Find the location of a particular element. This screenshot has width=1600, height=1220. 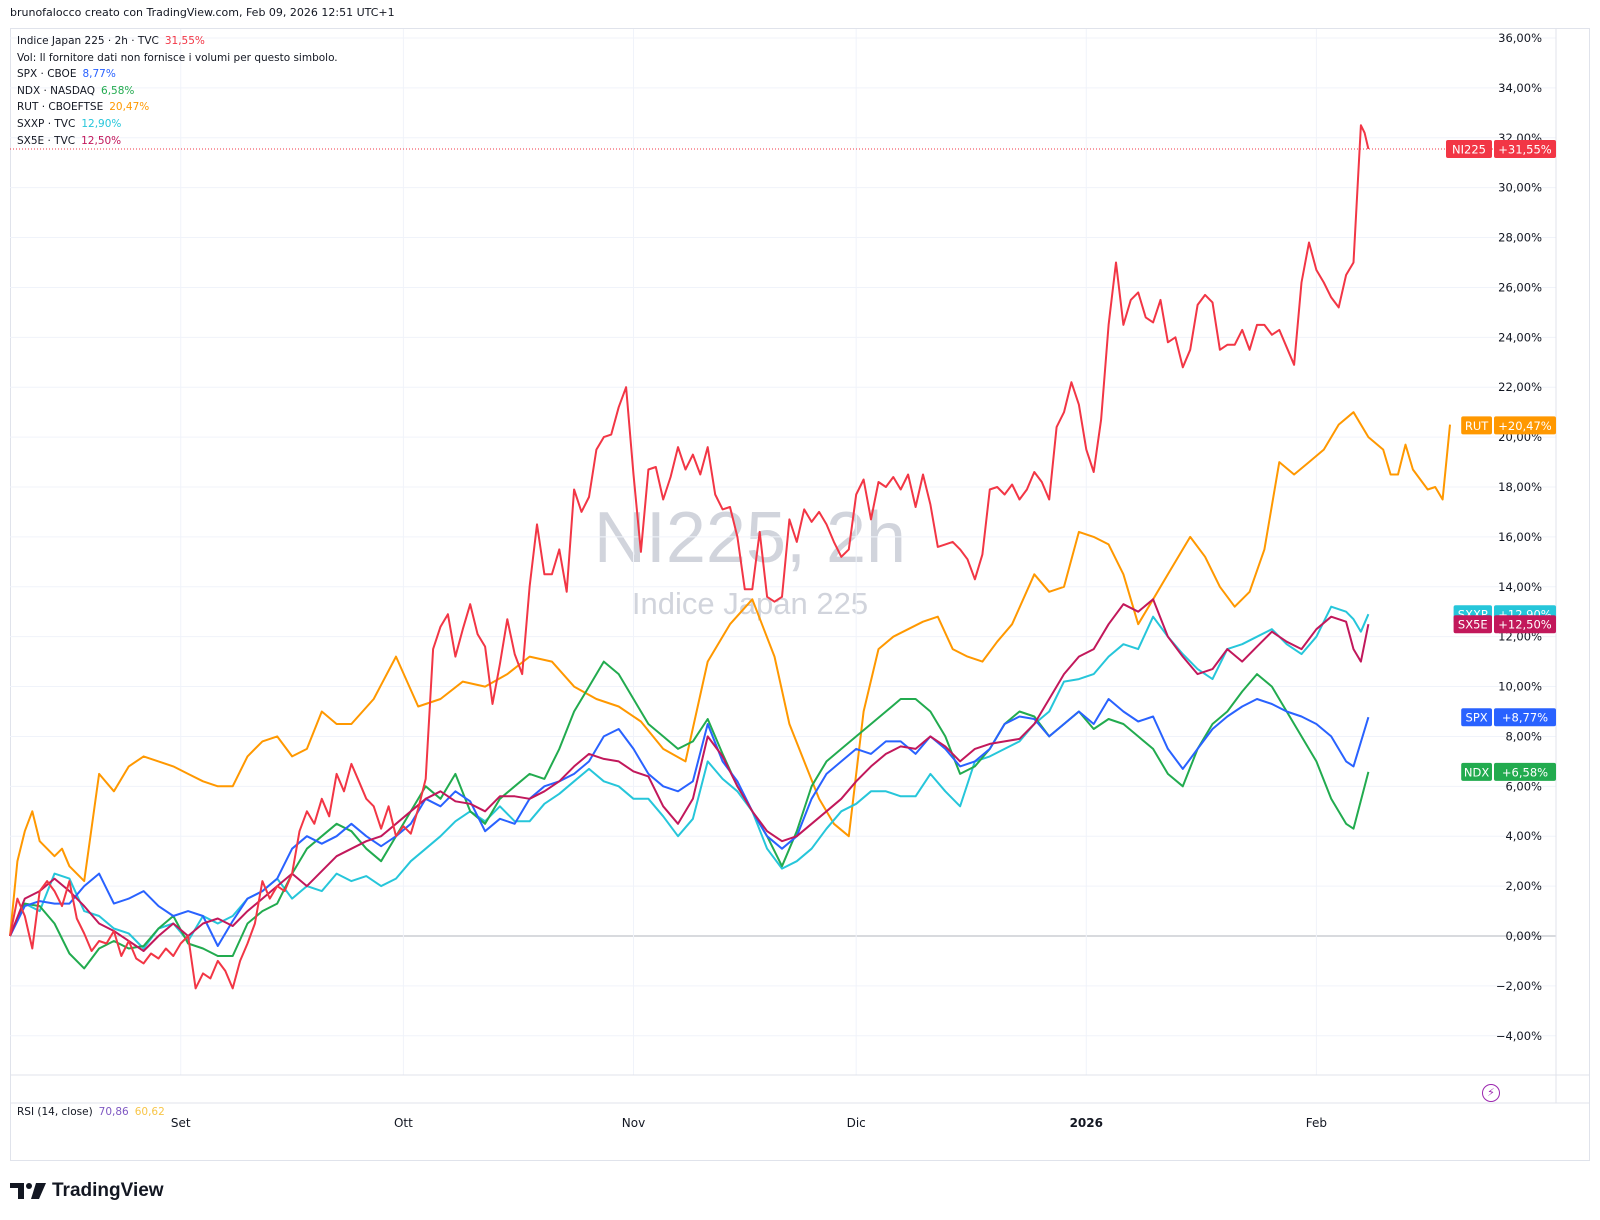

y-tick-label: 8,00% is located at coordinates (1523, 736).